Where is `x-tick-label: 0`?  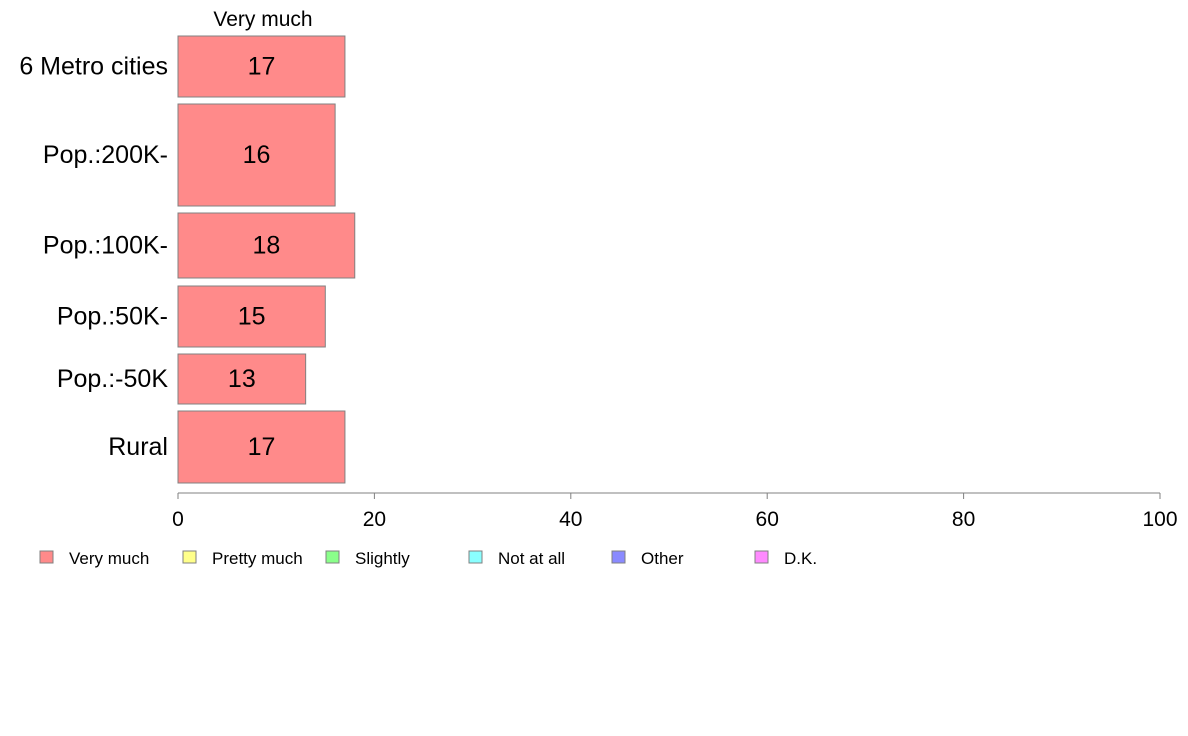
x-tick-label: 0 is located at coordinates (178, 519).